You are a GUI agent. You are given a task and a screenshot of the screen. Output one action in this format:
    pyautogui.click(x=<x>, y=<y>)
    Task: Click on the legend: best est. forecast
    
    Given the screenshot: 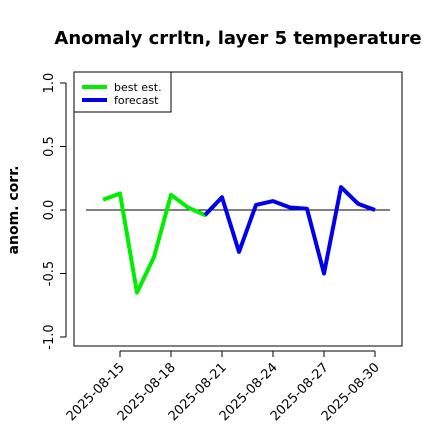 What is the action you would take?
    pyautogui.click(x=122, y=92)
    